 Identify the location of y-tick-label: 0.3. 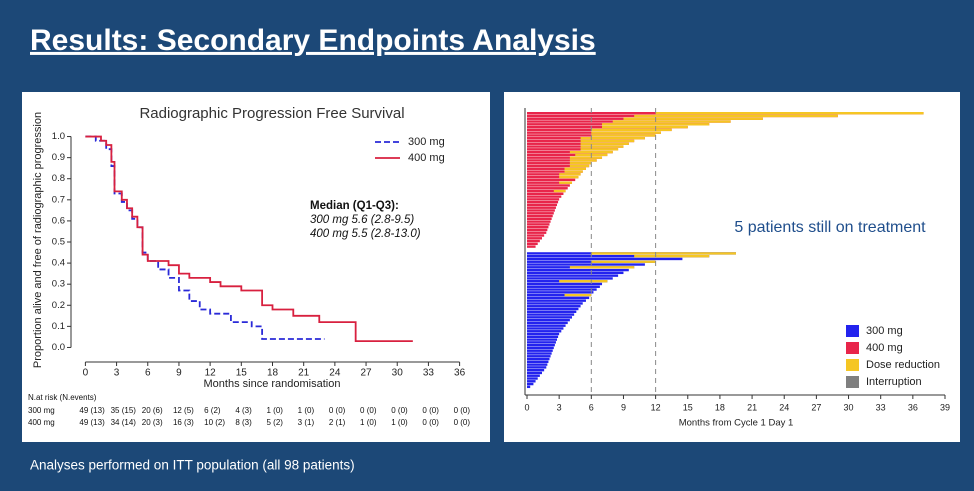
(58, 284).